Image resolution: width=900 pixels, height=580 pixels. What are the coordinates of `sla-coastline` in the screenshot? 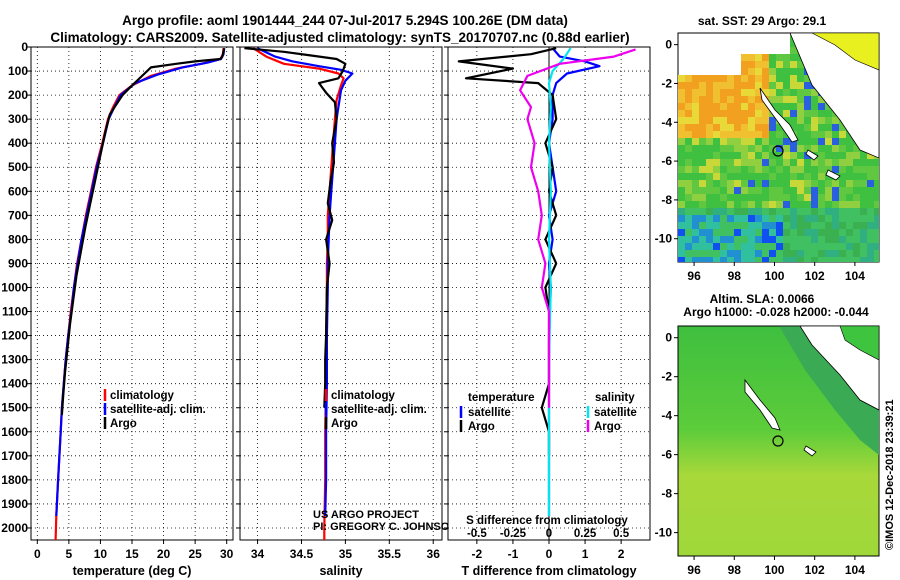 It's located at (804, 391).